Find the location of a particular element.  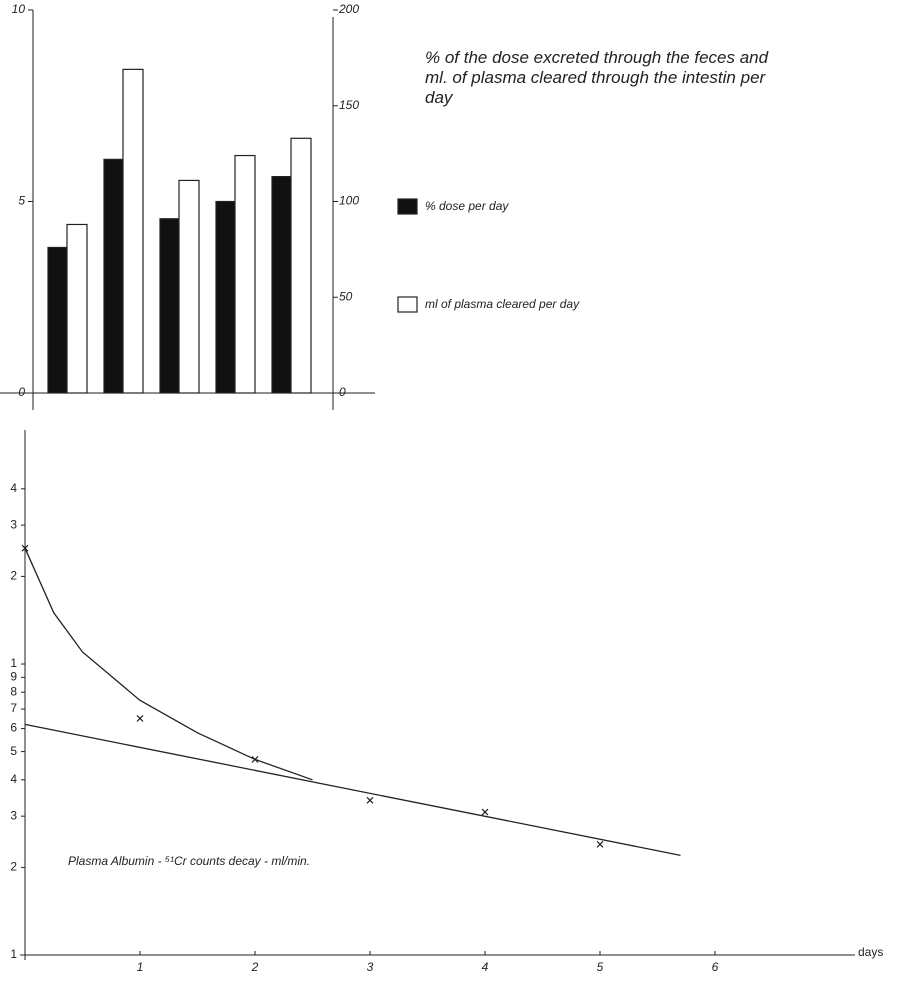

y2-tick-label: 200 is located at coordinates (348, 9).